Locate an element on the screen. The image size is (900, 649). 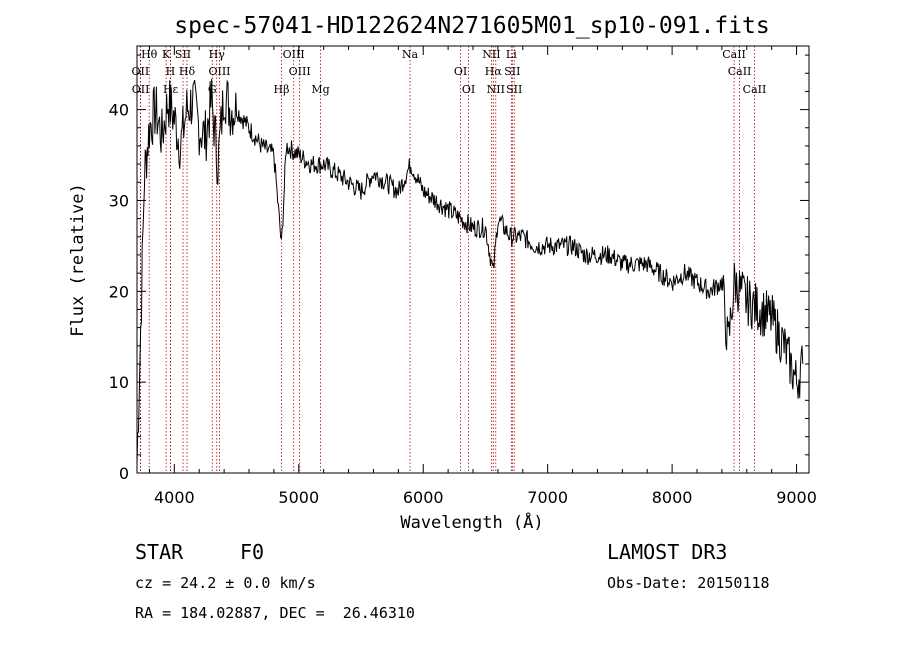
y-tick-label: 0 is located at coordinates (124, 473).